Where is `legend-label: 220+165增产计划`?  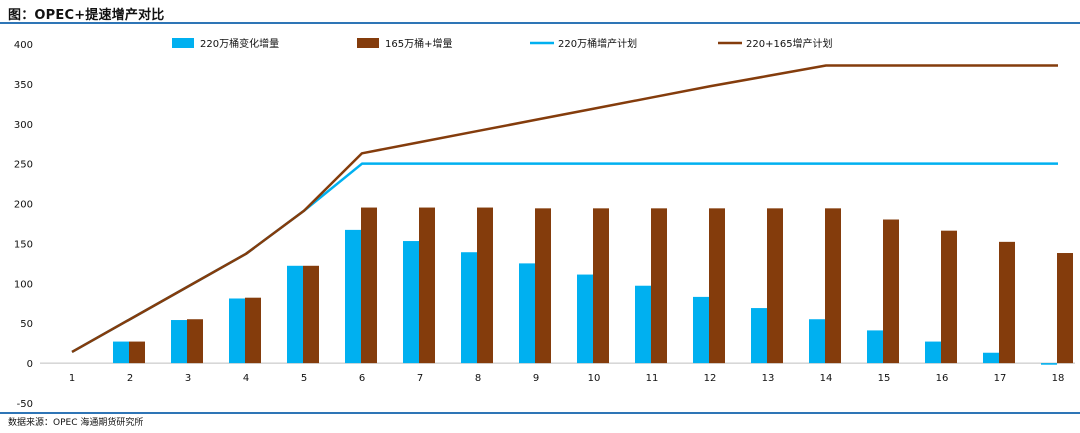
legend-label: 220+165增产计划 is located at coordinates (789, 43).